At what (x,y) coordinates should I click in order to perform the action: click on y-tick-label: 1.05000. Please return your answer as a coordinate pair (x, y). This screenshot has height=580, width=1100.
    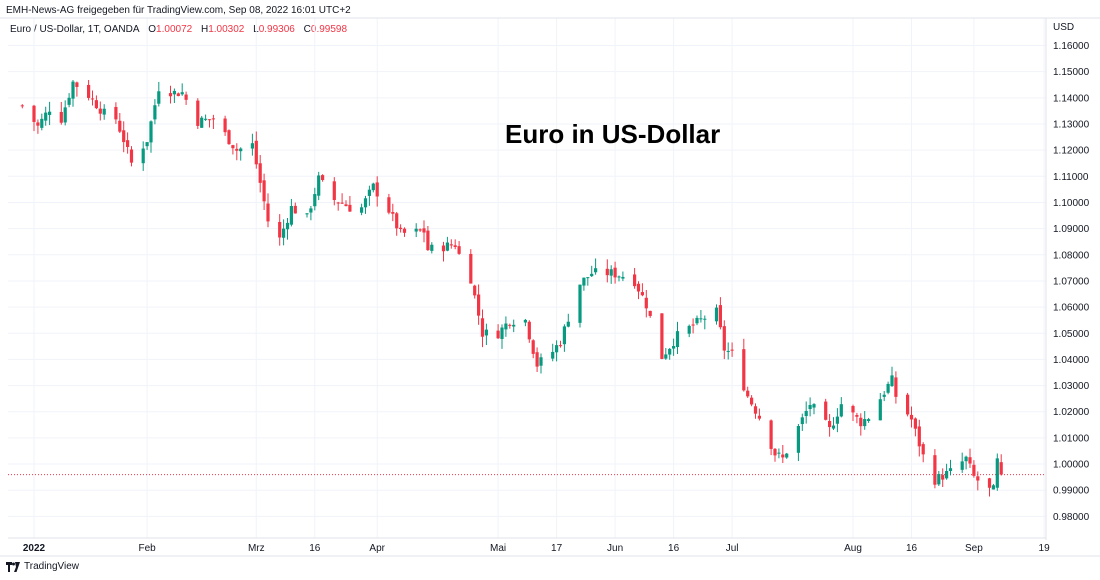
    Looking at the image, I should click on (1071, 334).